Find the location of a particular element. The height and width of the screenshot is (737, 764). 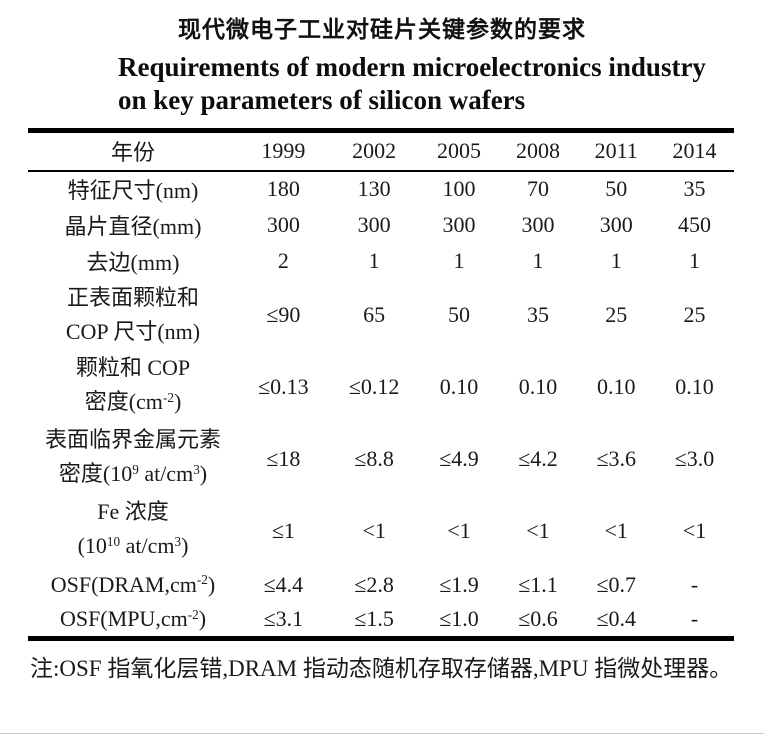

page-title-chinese: 现代微电子工业对硅片关键参数的要求 is located at coordinates (382, 29).